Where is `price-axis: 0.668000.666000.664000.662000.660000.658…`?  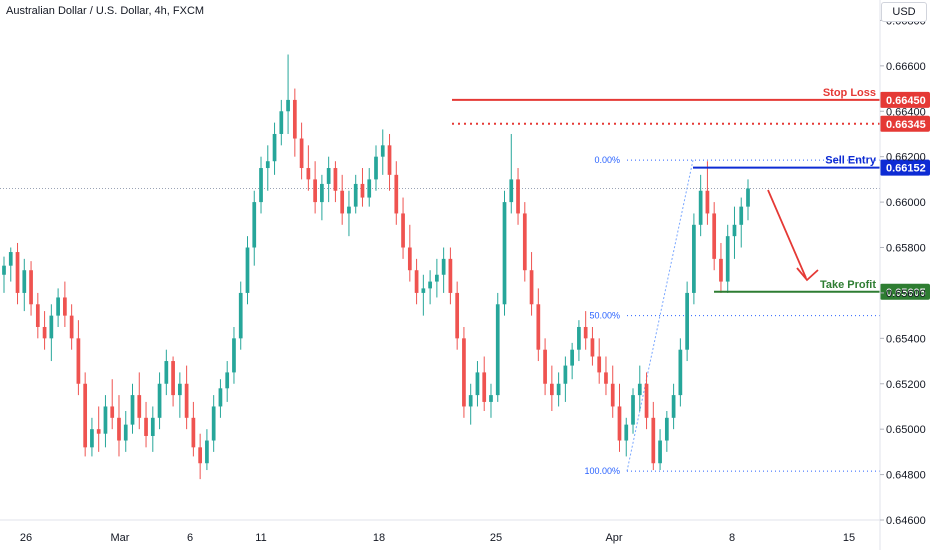
price-axis: 0.668000.666000.664000.662000.660000.658… is located at coordinates (903, 271).